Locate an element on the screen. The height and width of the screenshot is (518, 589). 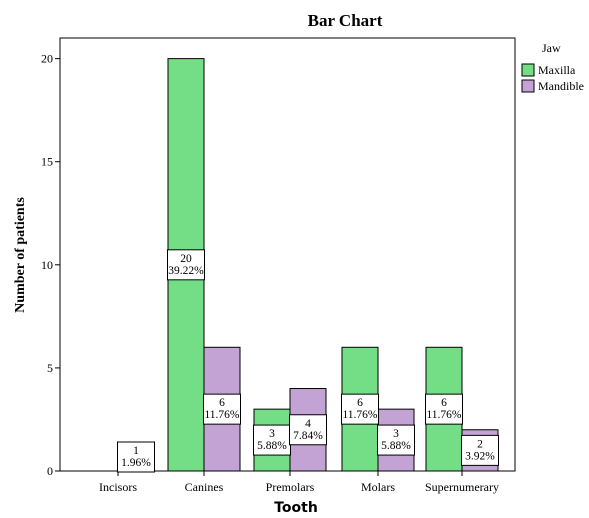
legend-label-mandible: Mandible is located at coordinates (561, 86).